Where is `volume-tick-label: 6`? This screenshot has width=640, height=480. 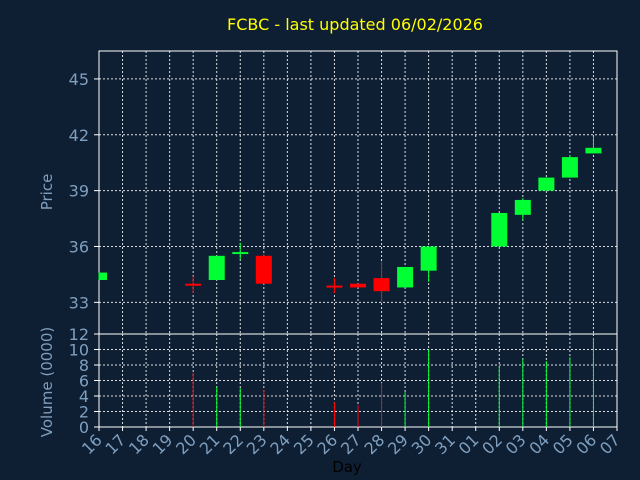 volume-tick-label: 6 is located at coordinates (84, 381).